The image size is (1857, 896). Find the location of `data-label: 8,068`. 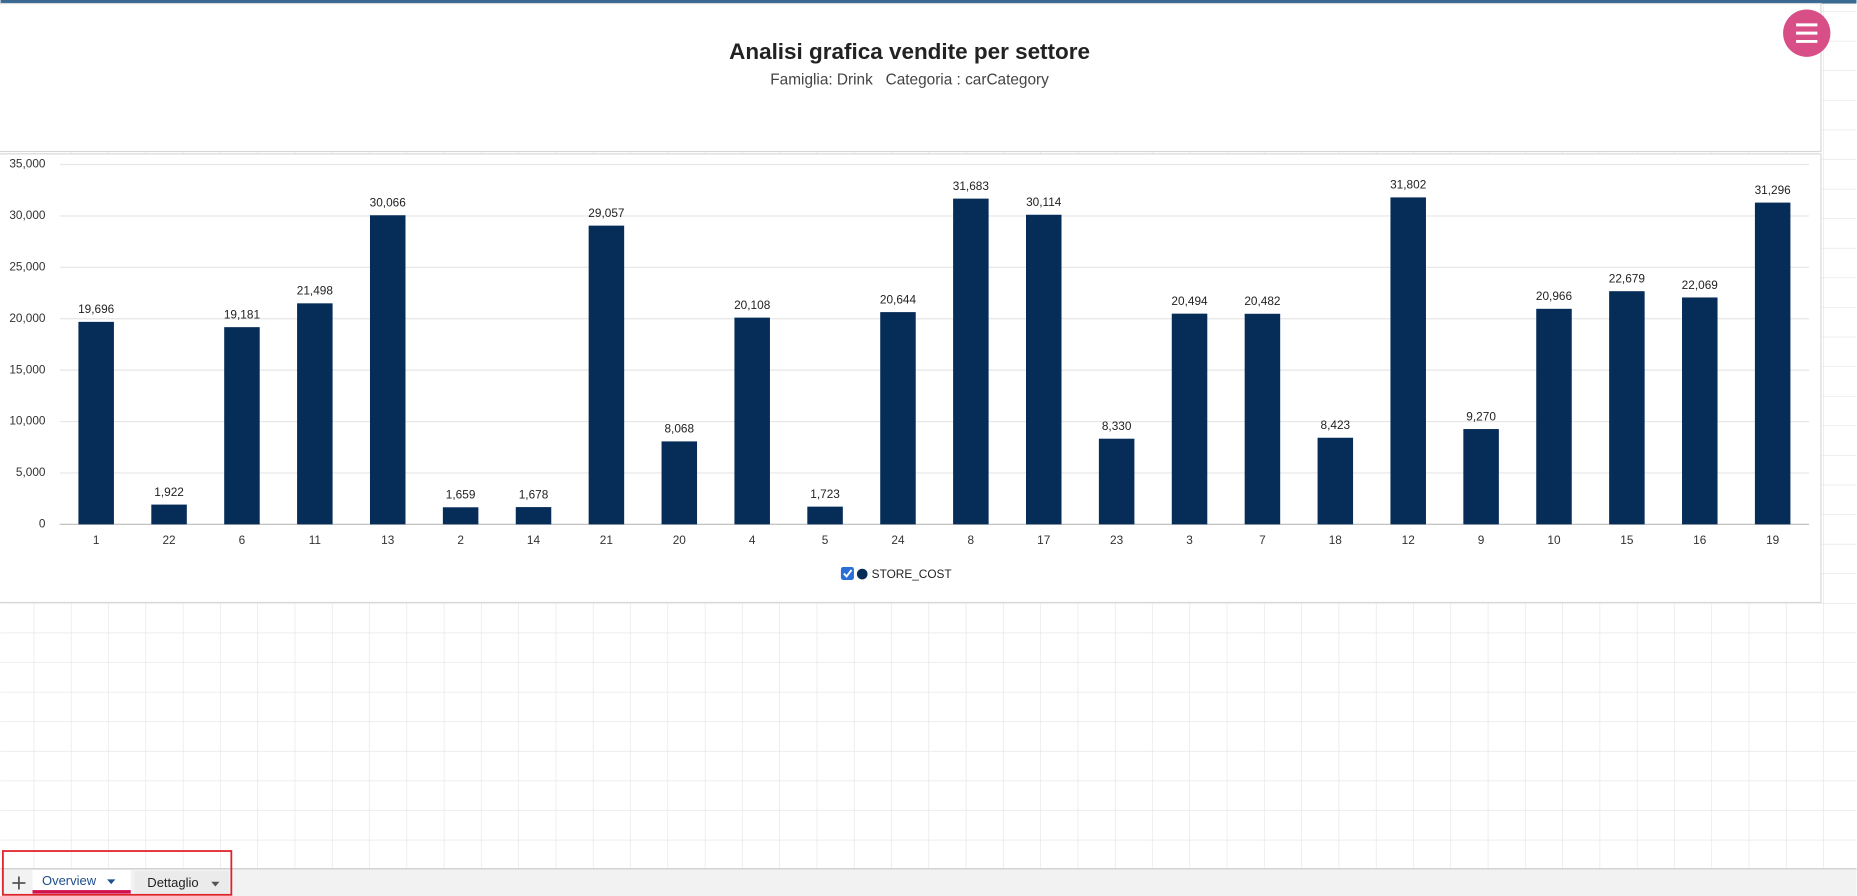

data-label: 8,068 is located at coordinates (679, 429).